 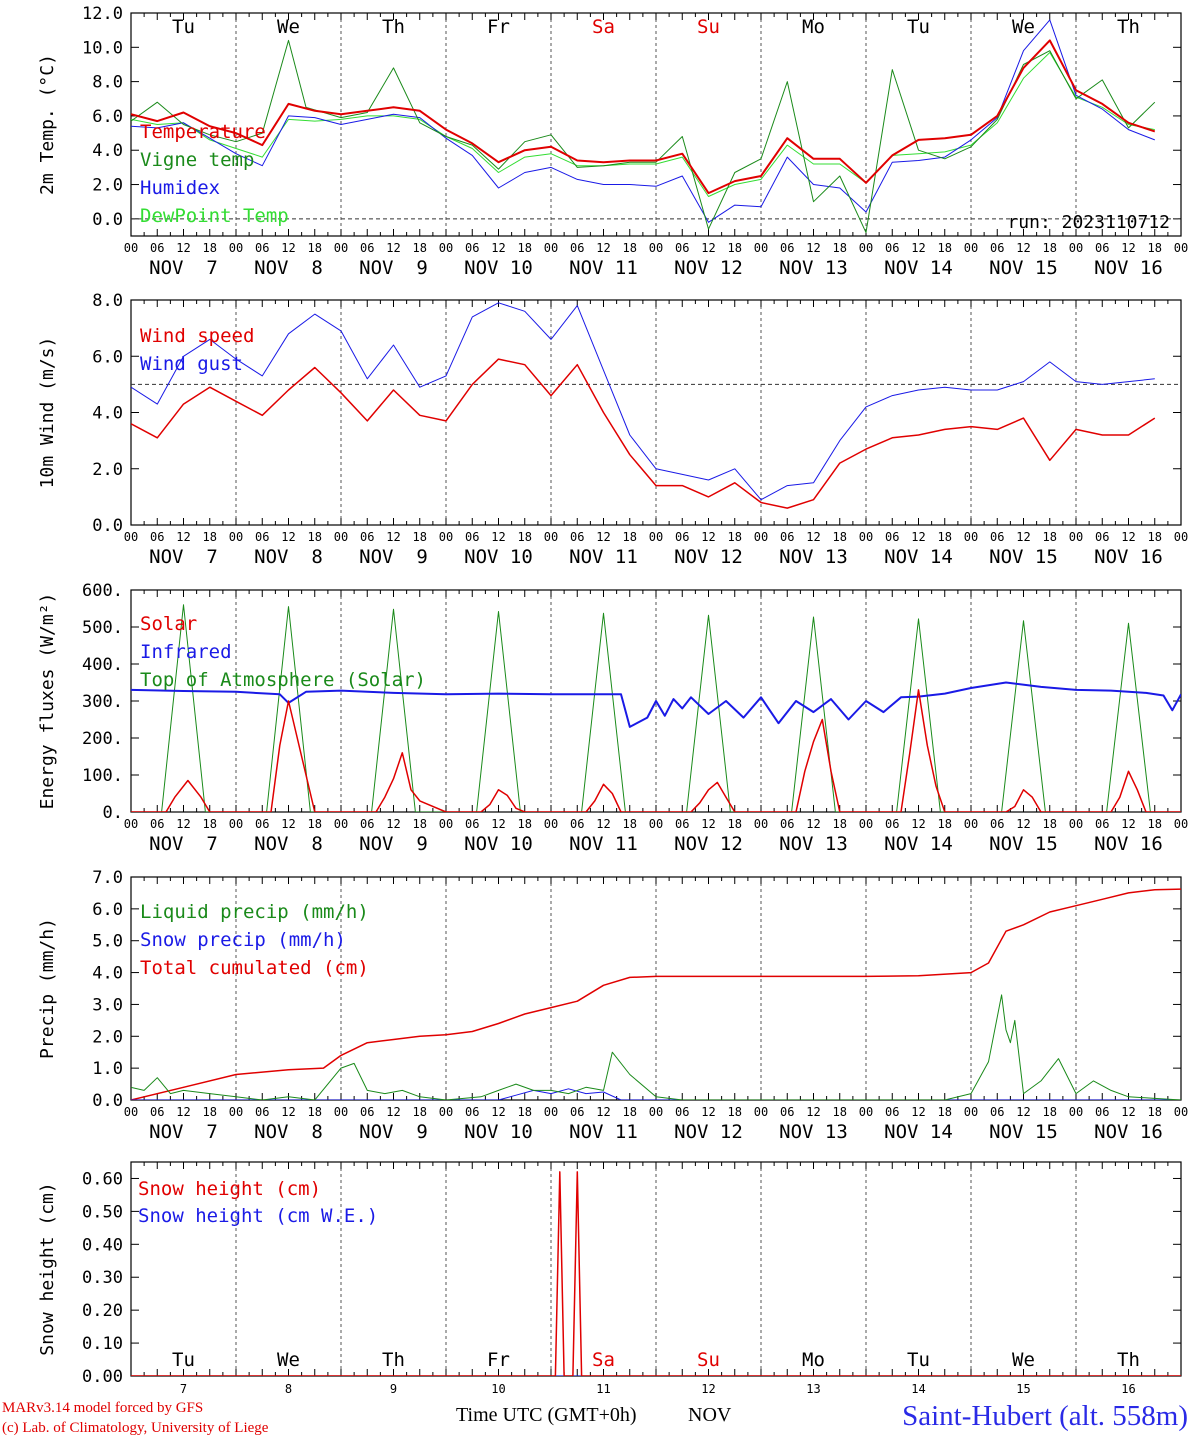 I want to click on run-label: run: 2023110712, so click(x=1088, y=222).